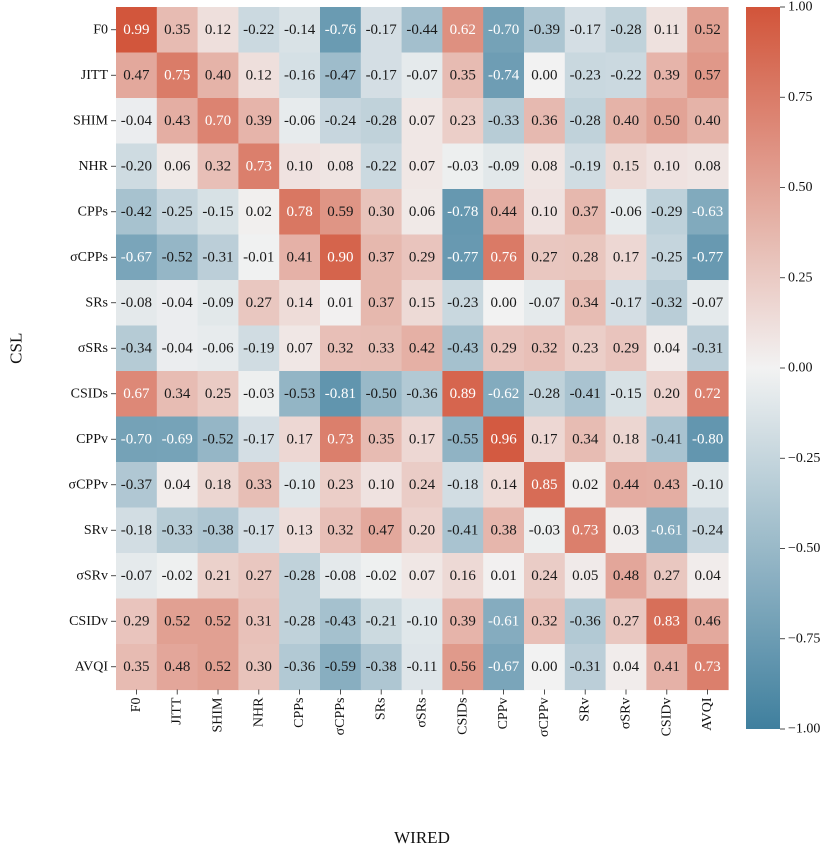 This screenshot has width=824, height=851. I want to click on cell-value-label: 0.48, so click(626, 576).